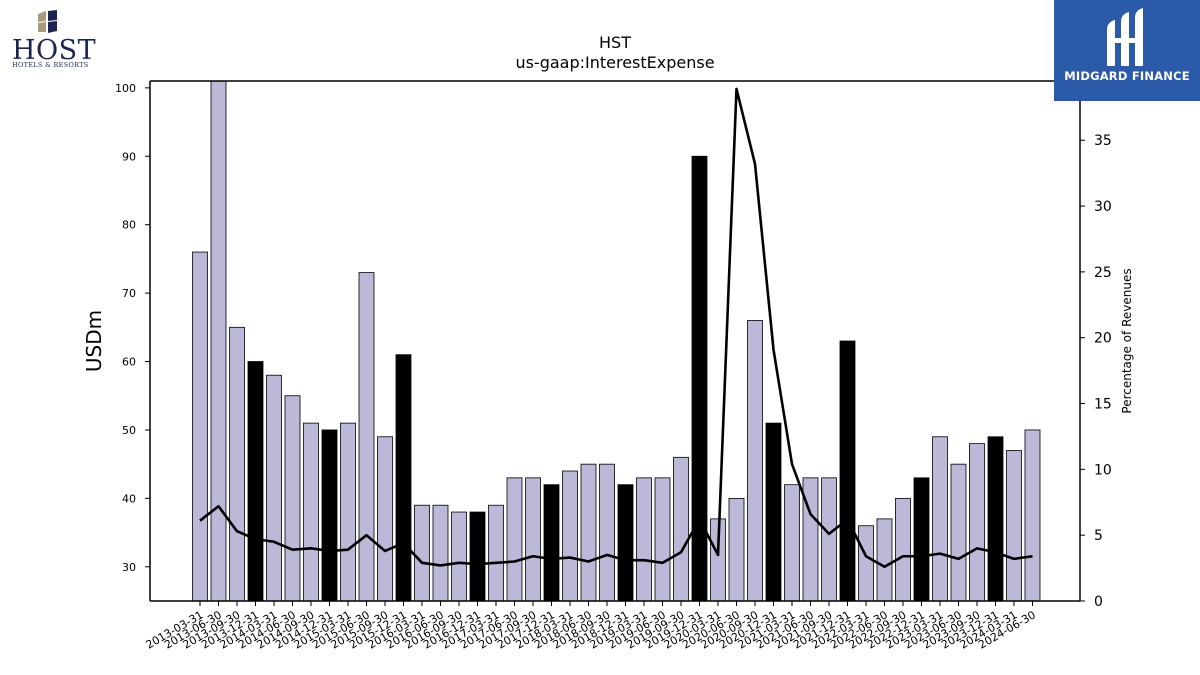  Describe the element at coordinates (50, 65) in the screenshot. I see `host-tagline: HOTELS & RESORTS` at that location.